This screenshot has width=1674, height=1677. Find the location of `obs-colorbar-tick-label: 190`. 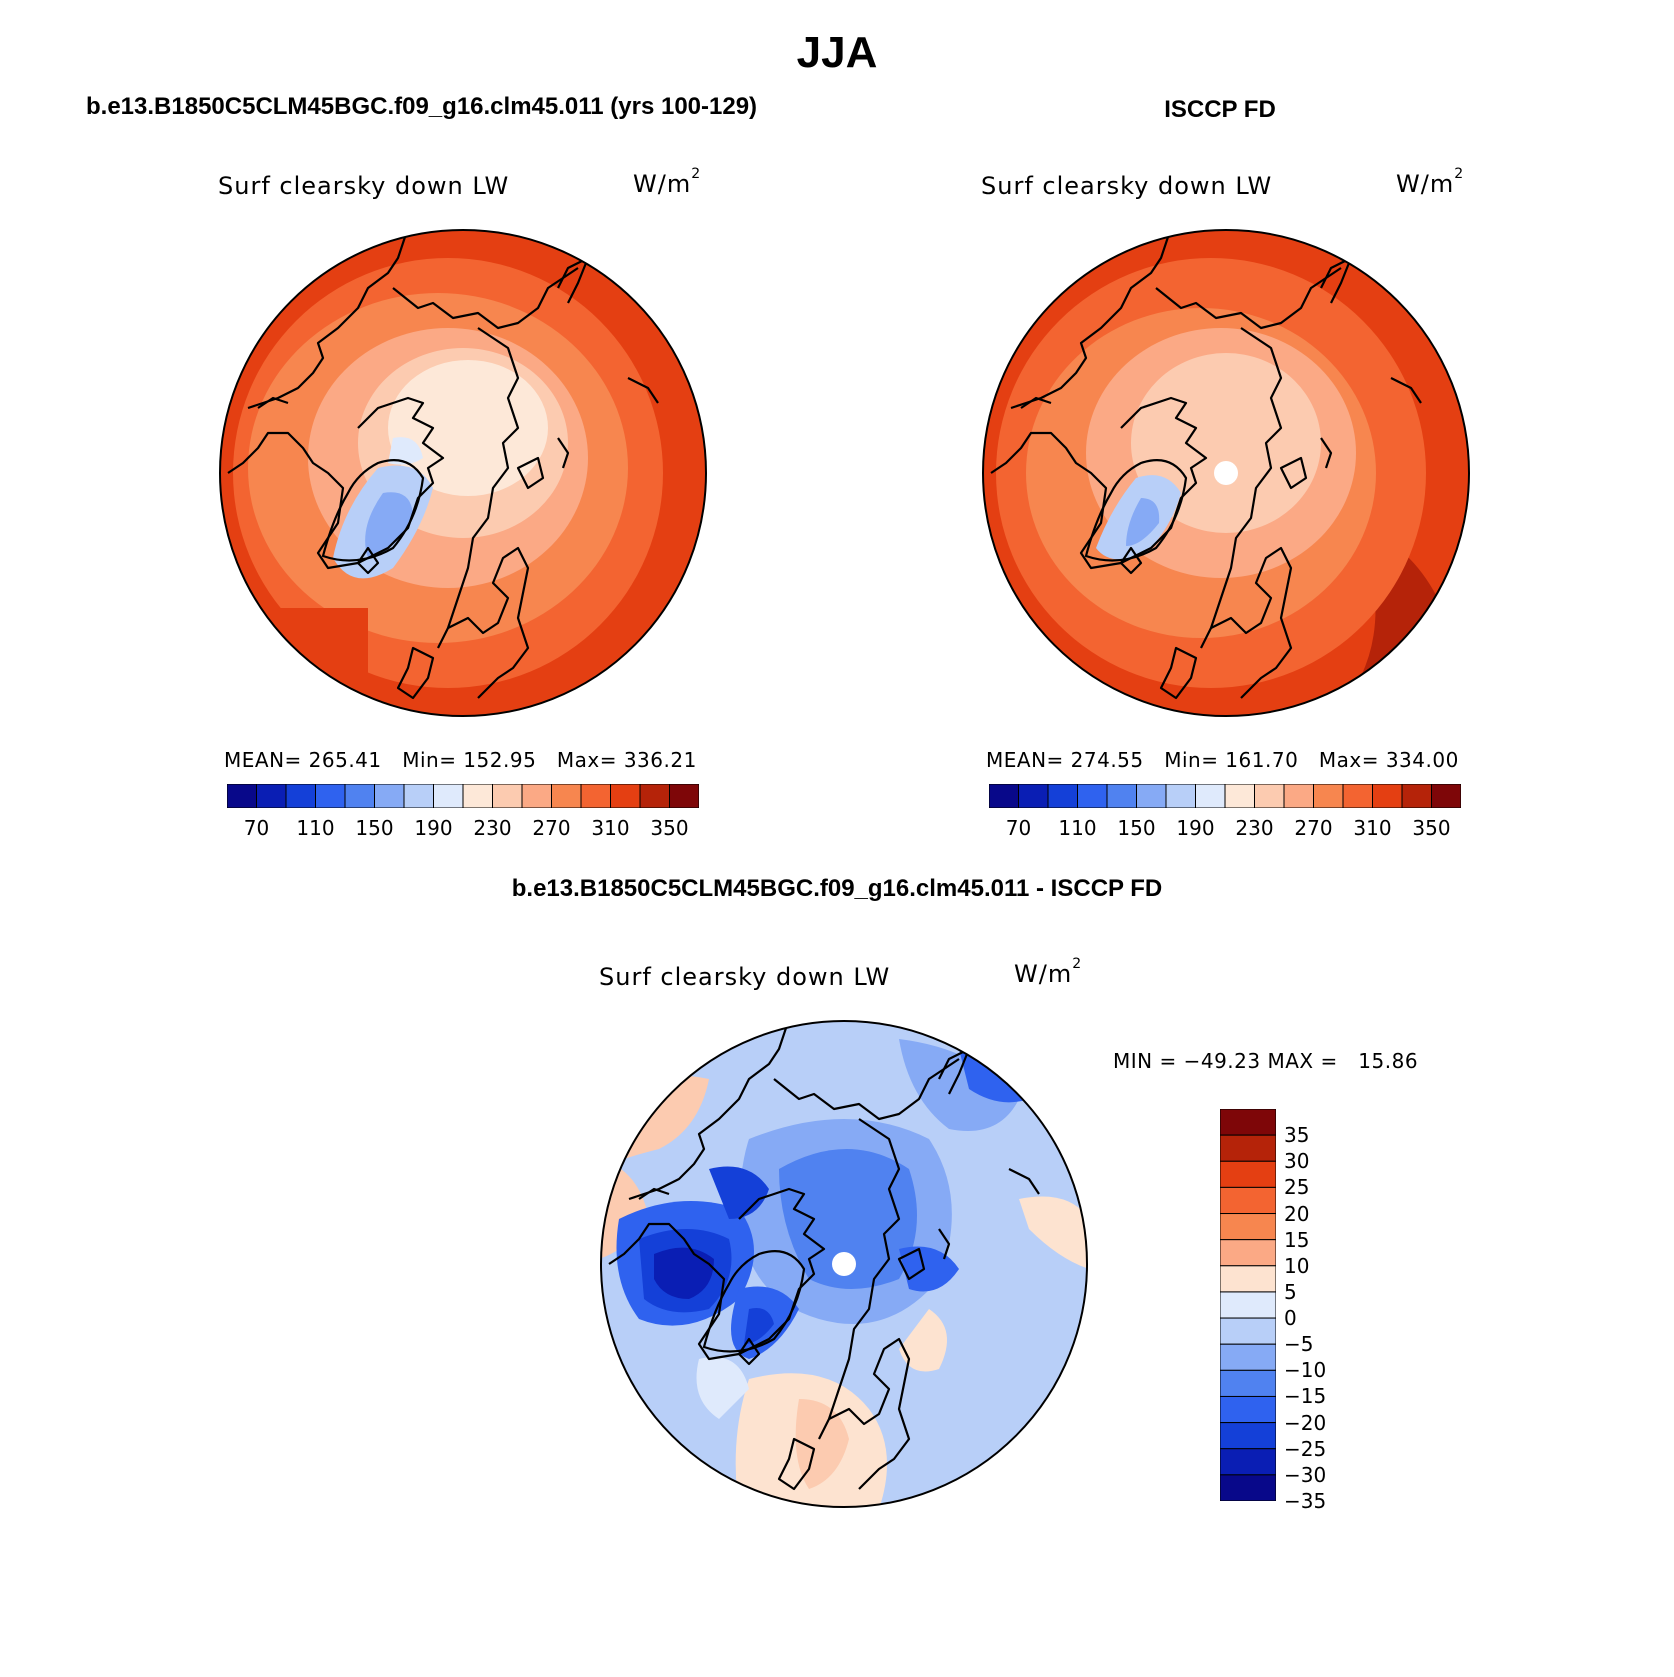

obs-colorbar-tick-label: 190 is located at coordinates (1195, 828).